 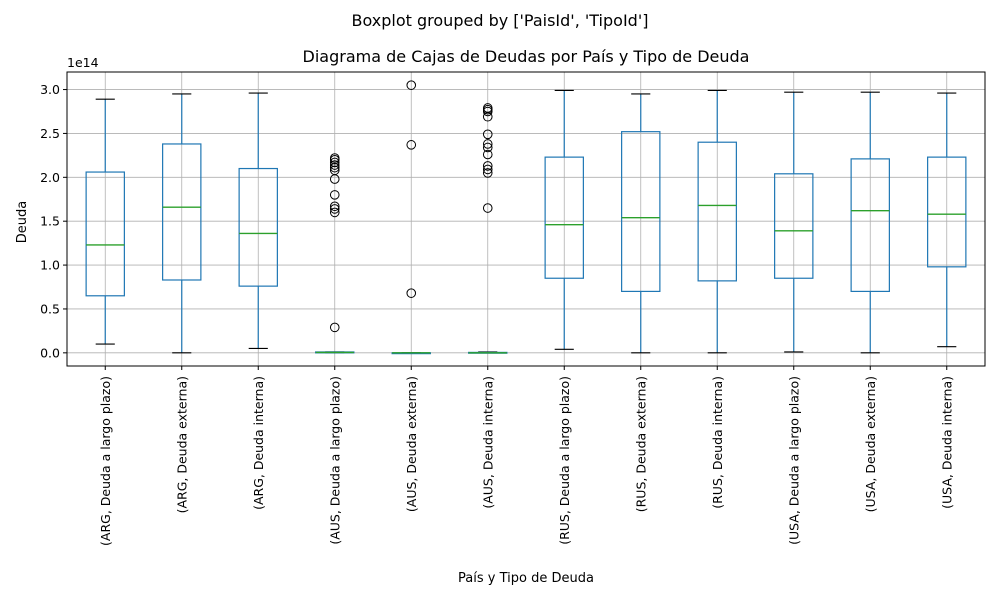 What do you see at coordinates (50, 265) in the screenshot?
I see `y-tick-label: 1.0` at bounding box center [50, 265].